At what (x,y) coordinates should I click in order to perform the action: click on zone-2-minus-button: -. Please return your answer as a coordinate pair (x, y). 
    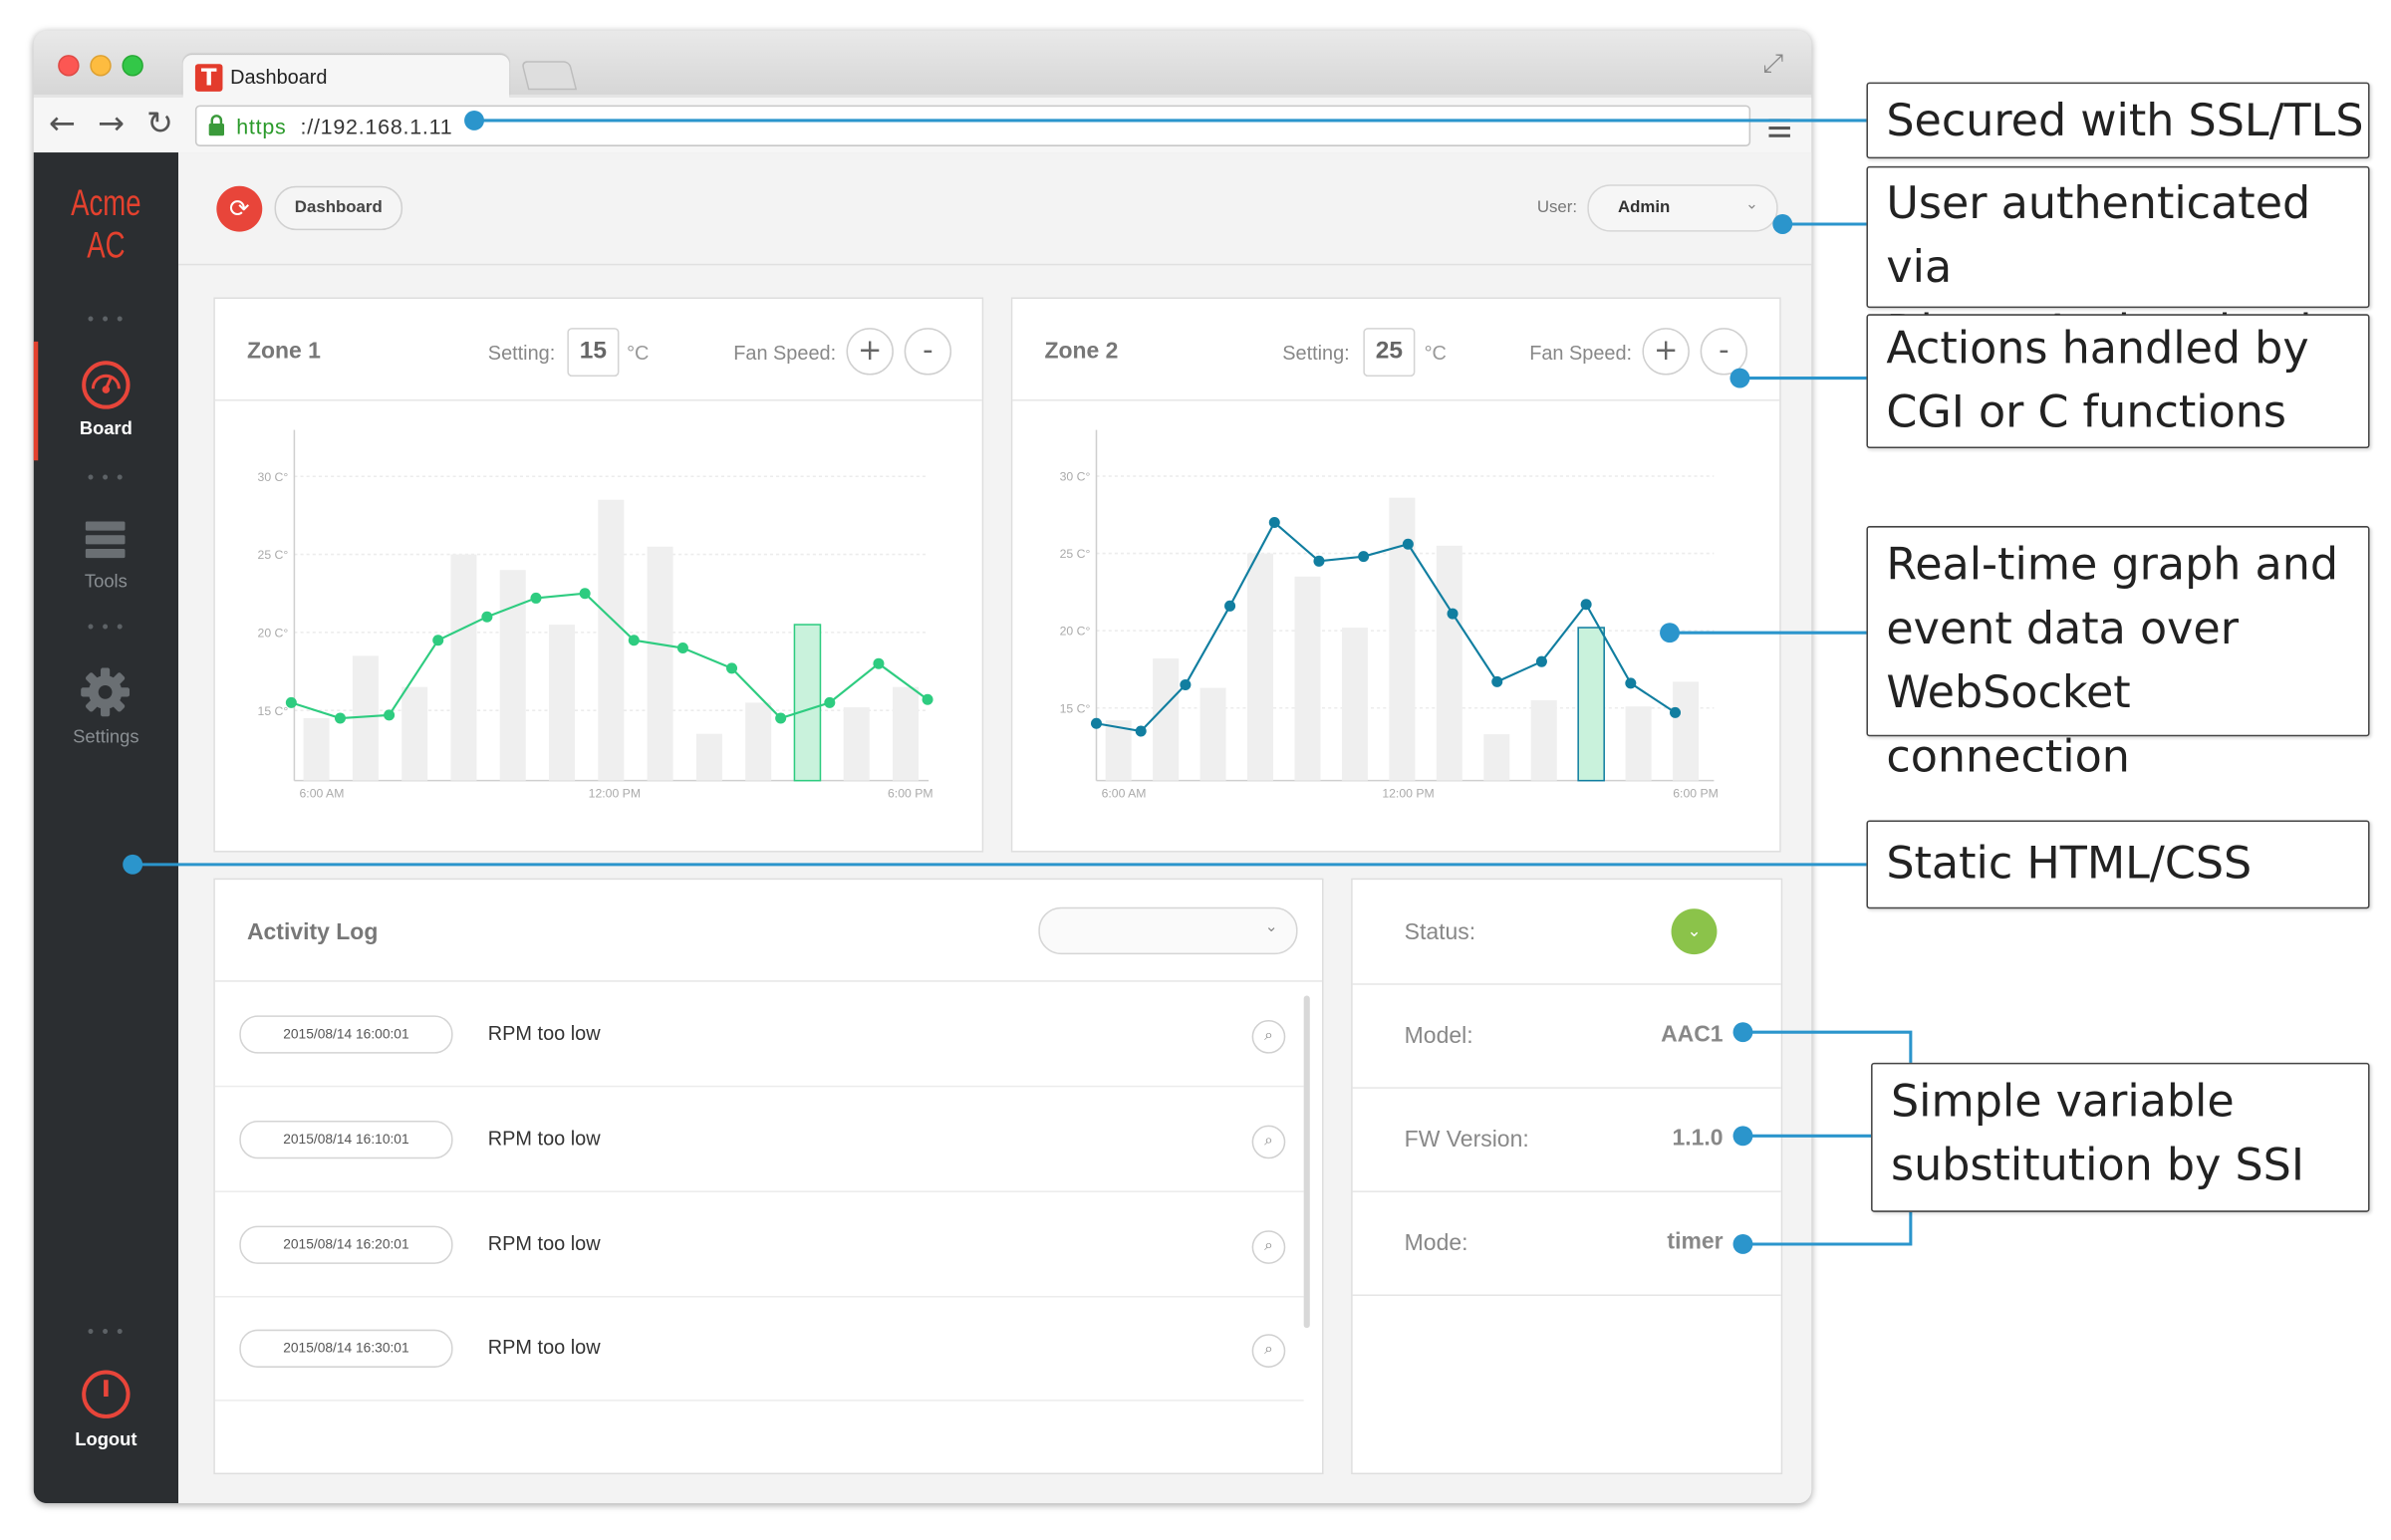
    Looking at the image, I should click on (1724, 352).